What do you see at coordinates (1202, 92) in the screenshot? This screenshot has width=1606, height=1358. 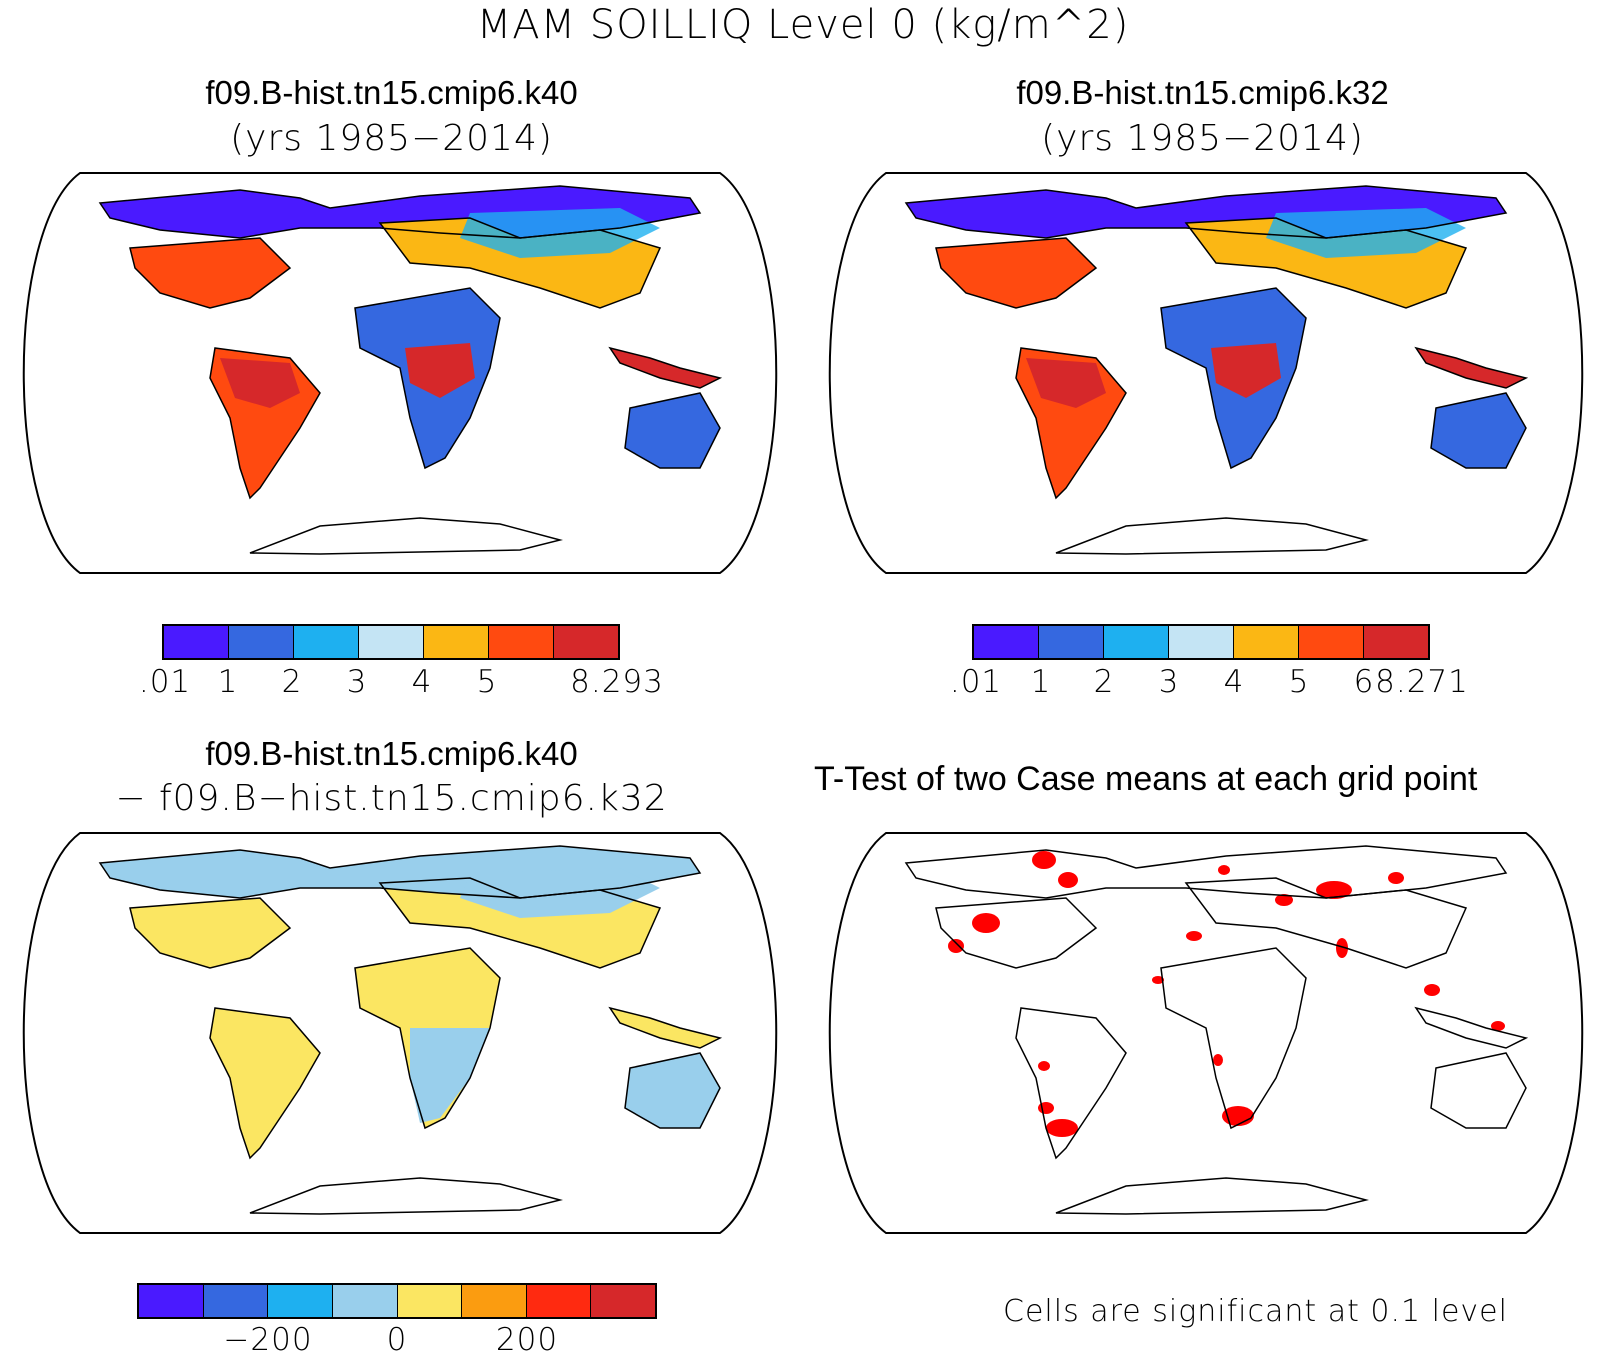 I see `case2-title: f09.B-hist.tn15.cmip6.k32` at bounding box center [1202, 92].